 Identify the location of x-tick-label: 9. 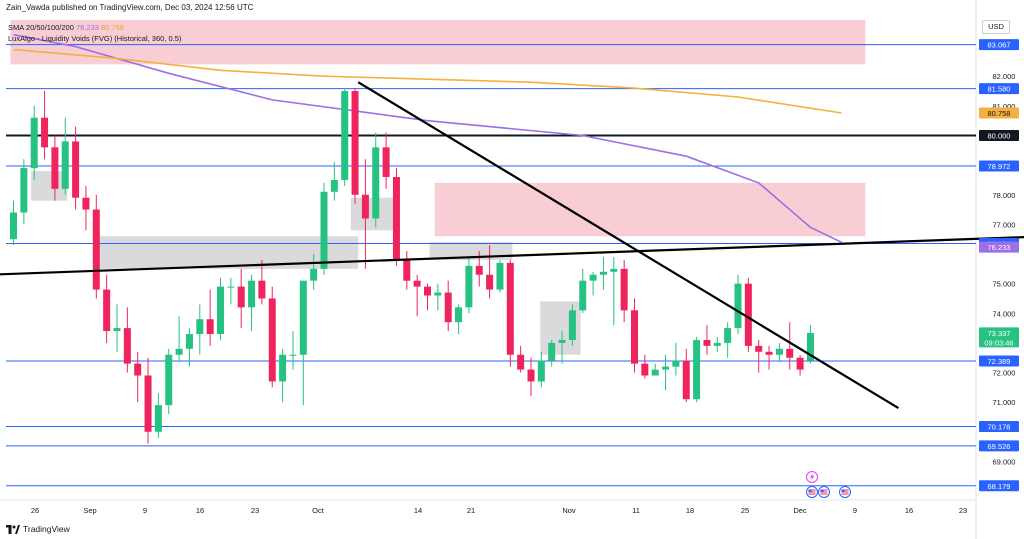
(855, 510).